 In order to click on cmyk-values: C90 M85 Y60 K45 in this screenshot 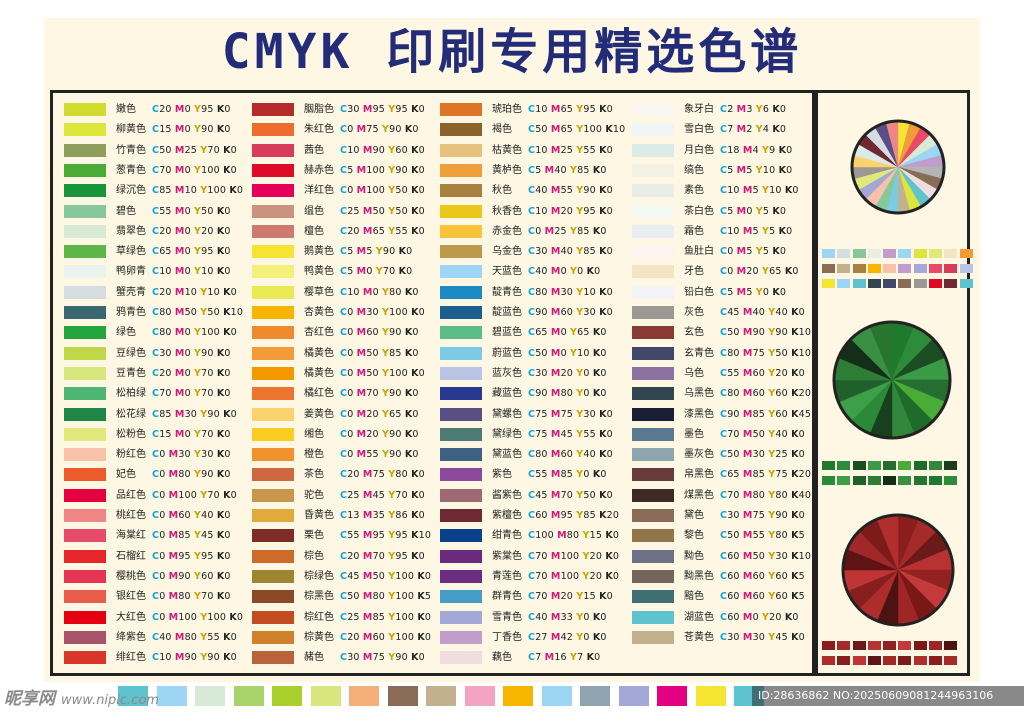, I will do `click(765, 414)`.